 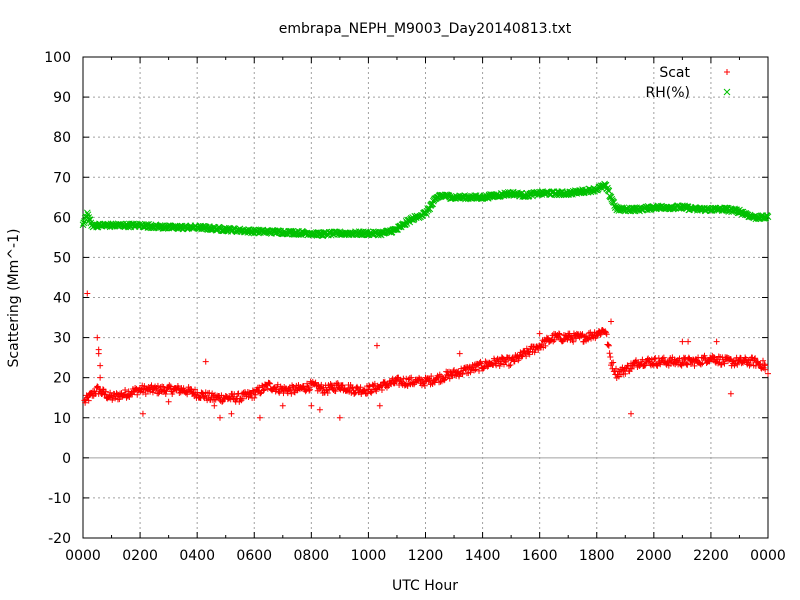 What do you see at coordinates (62, 339) in the screenshot?
I see `y-tick-label: 30` at bounding box center [62, 339].